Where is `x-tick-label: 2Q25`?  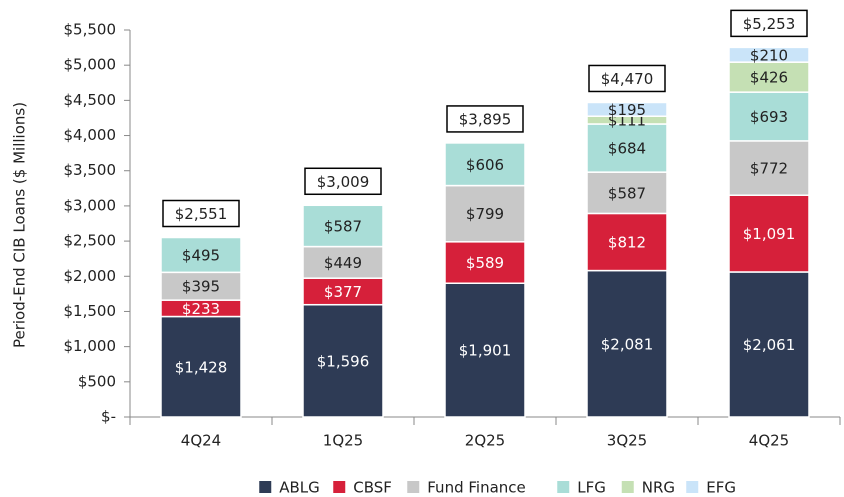
x-tick-label: 2Q25 is located at coordinates (485, 441).